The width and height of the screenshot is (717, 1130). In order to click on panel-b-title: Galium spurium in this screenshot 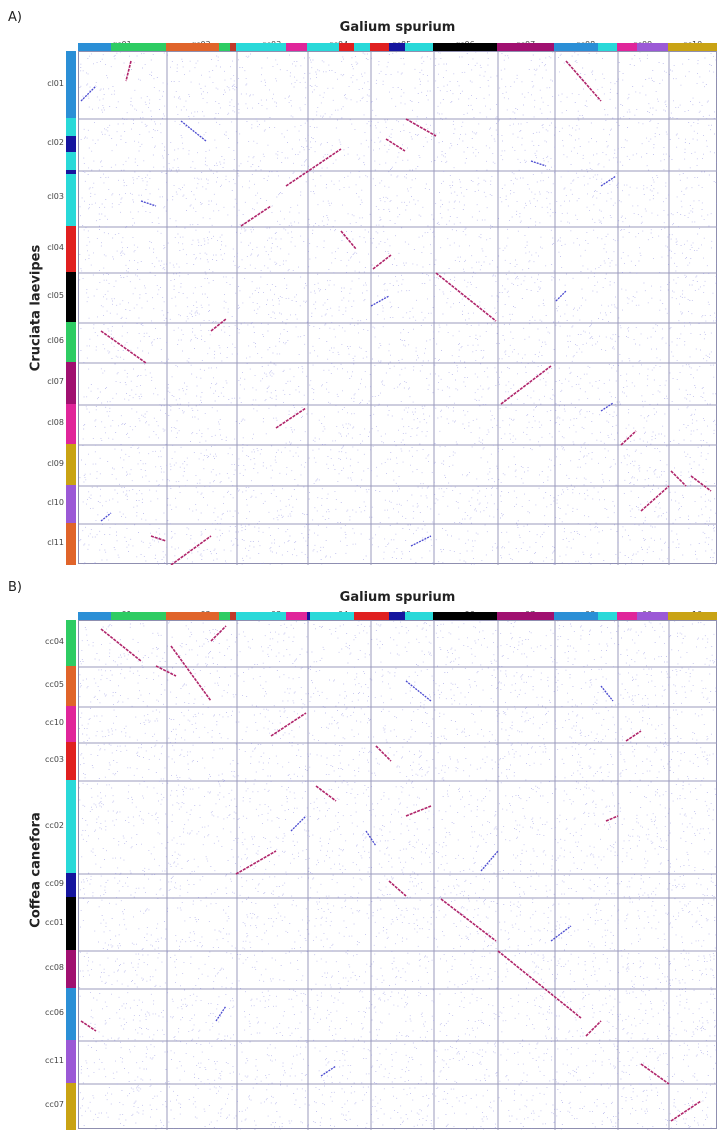, I will do `click(397, 597)`.